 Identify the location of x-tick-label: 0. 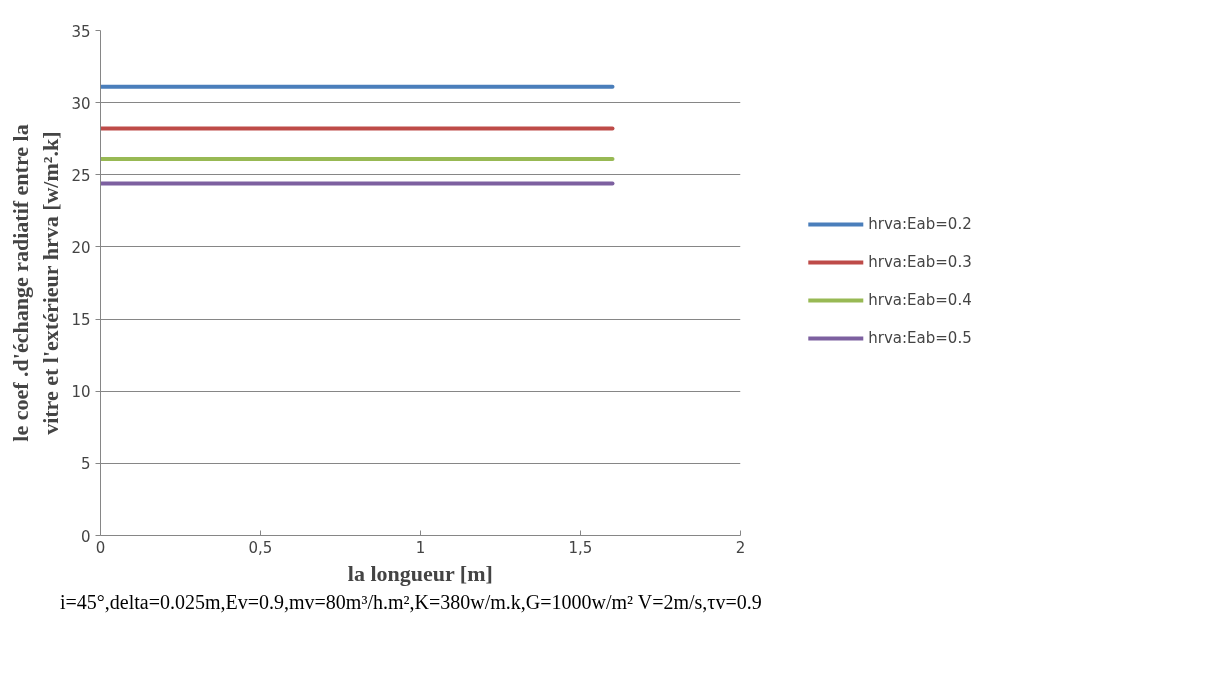
(100, 547).